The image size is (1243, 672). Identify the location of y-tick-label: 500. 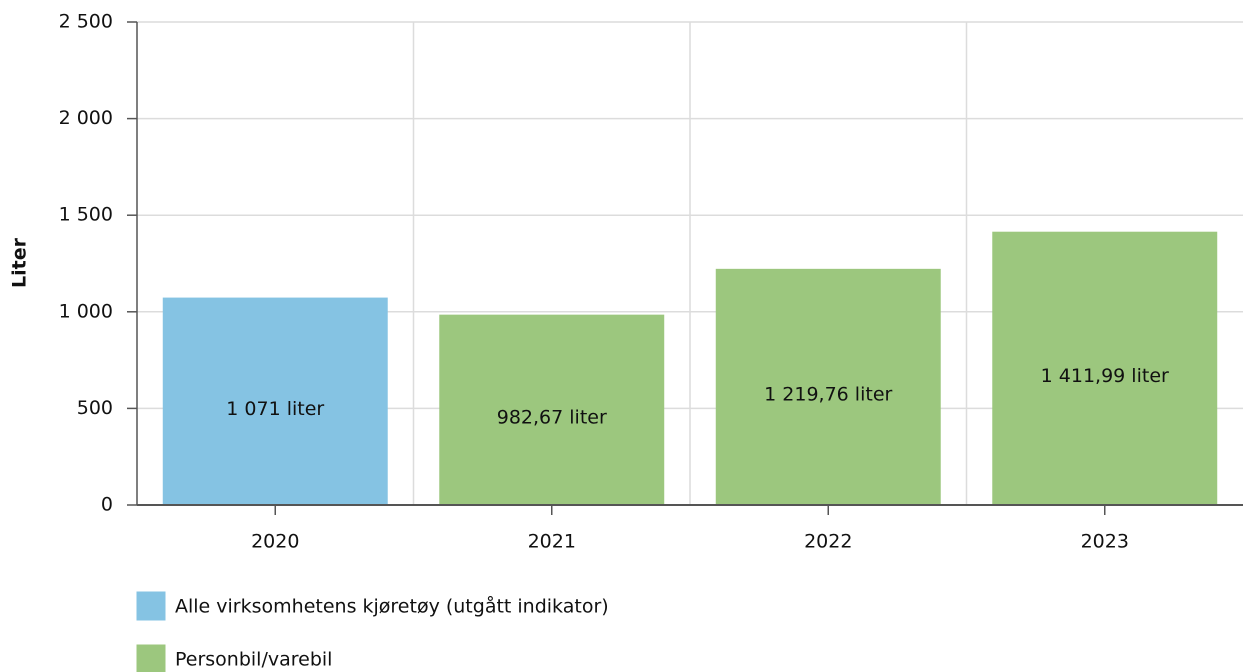
(95, 408).